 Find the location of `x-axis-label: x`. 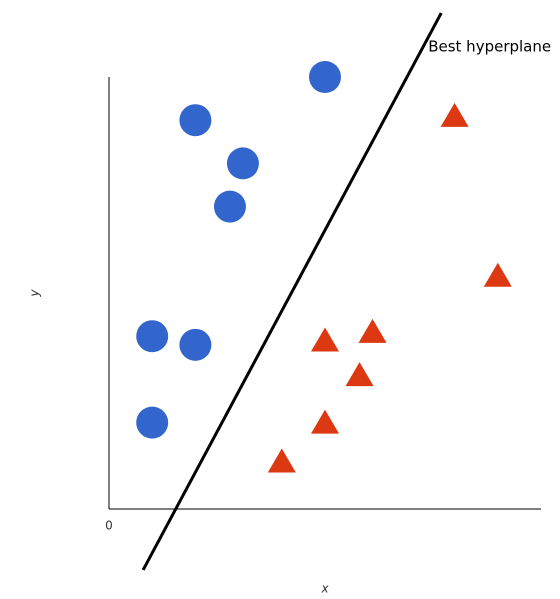

x-axis-label: x is located at coordinates (324, 589).